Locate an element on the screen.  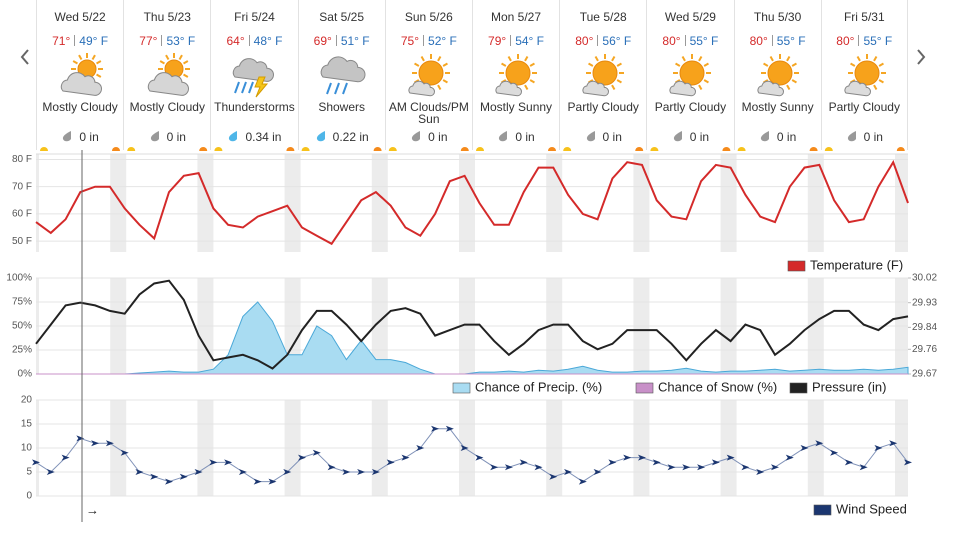
low-temp: 56° F is located at coordinates (617, 41).